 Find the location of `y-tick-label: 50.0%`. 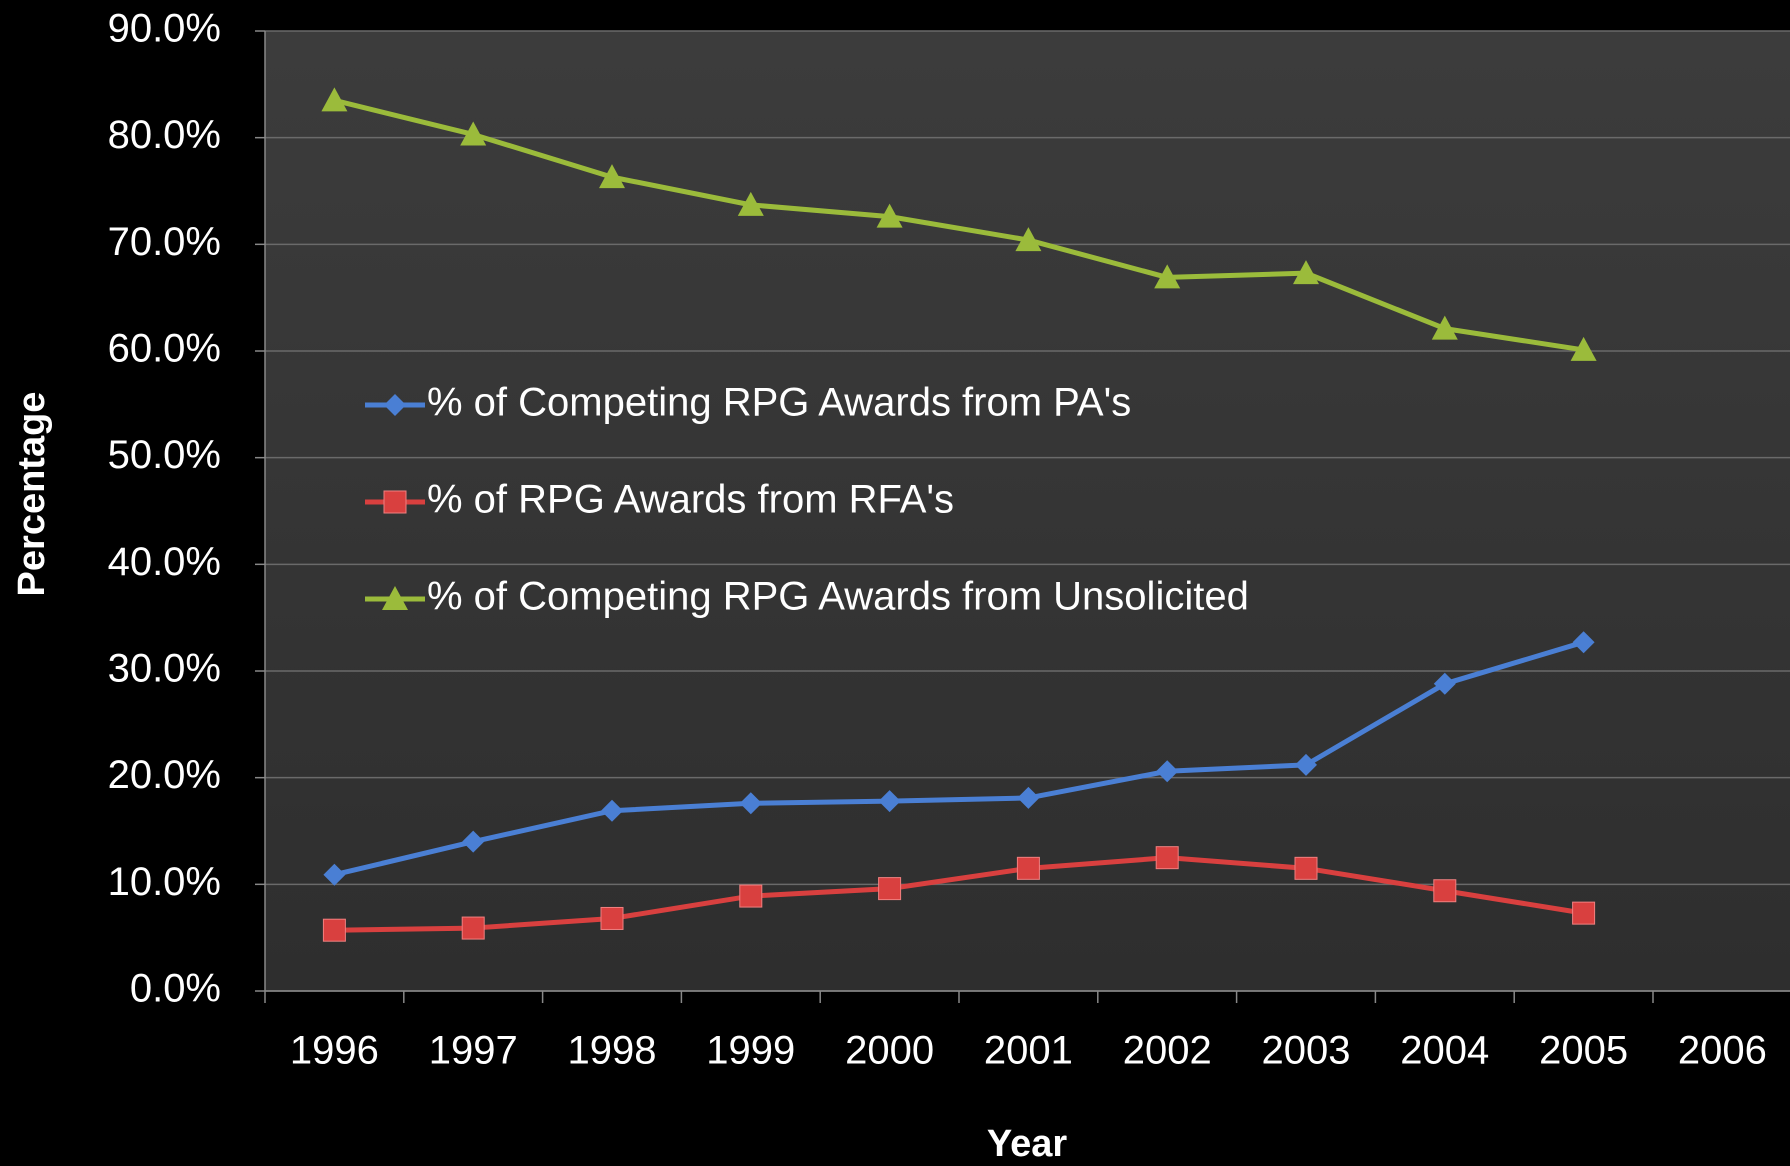

y-tick-label: 50.0% is located at coordinates (164, 455).